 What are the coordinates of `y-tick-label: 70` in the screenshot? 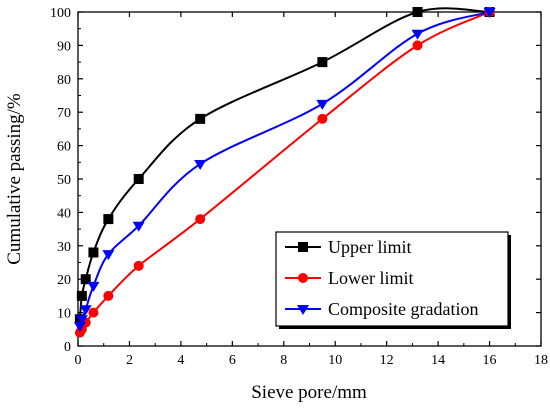 It's located at (64, 113).